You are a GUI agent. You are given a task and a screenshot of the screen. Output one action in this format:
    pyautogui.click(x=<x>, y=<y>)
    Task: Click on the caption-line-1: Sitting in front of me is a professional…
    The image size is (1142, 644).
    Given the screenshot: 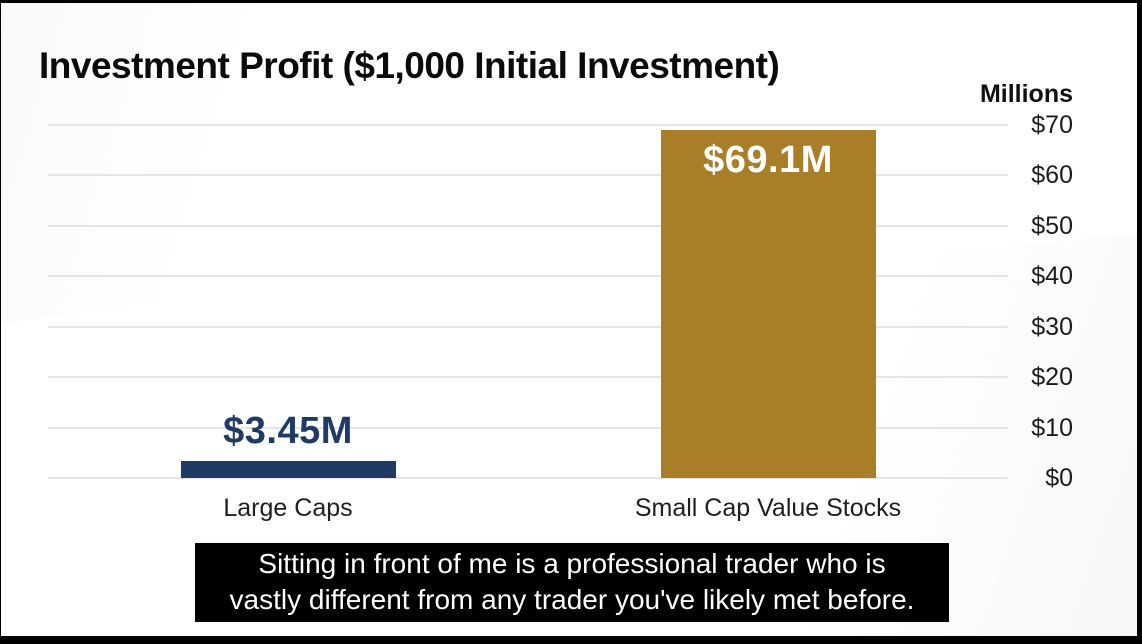 What is the action you would take?
    pyautogui.click(x=572, y=563)
    